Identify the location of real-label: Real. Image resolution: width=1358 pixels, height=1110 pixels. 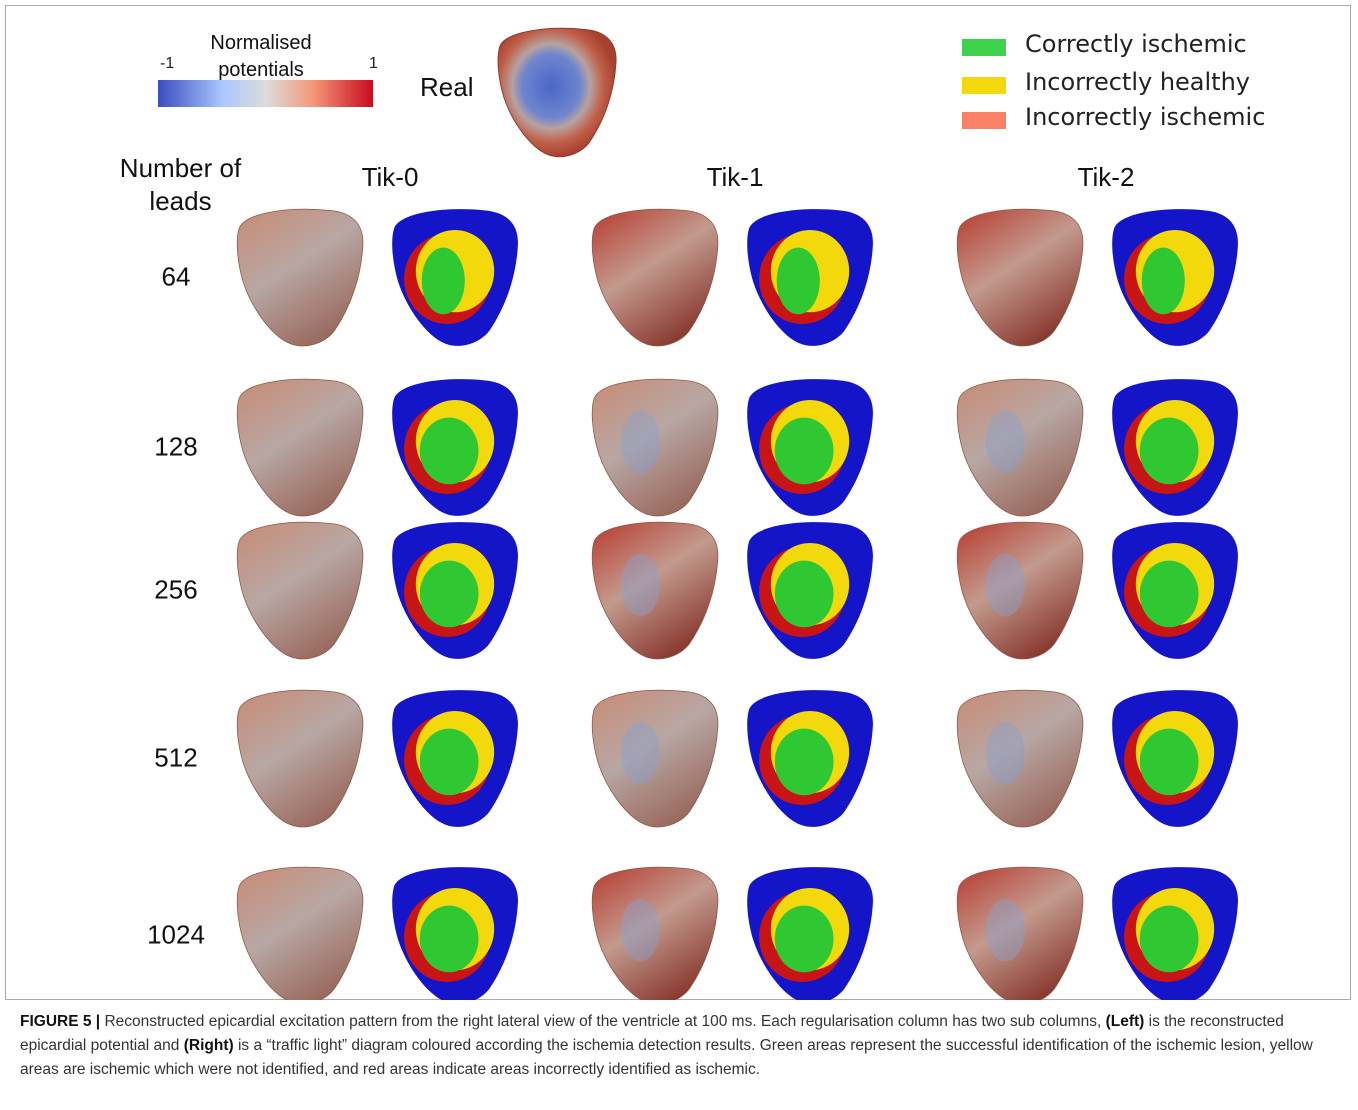
(447, 87).